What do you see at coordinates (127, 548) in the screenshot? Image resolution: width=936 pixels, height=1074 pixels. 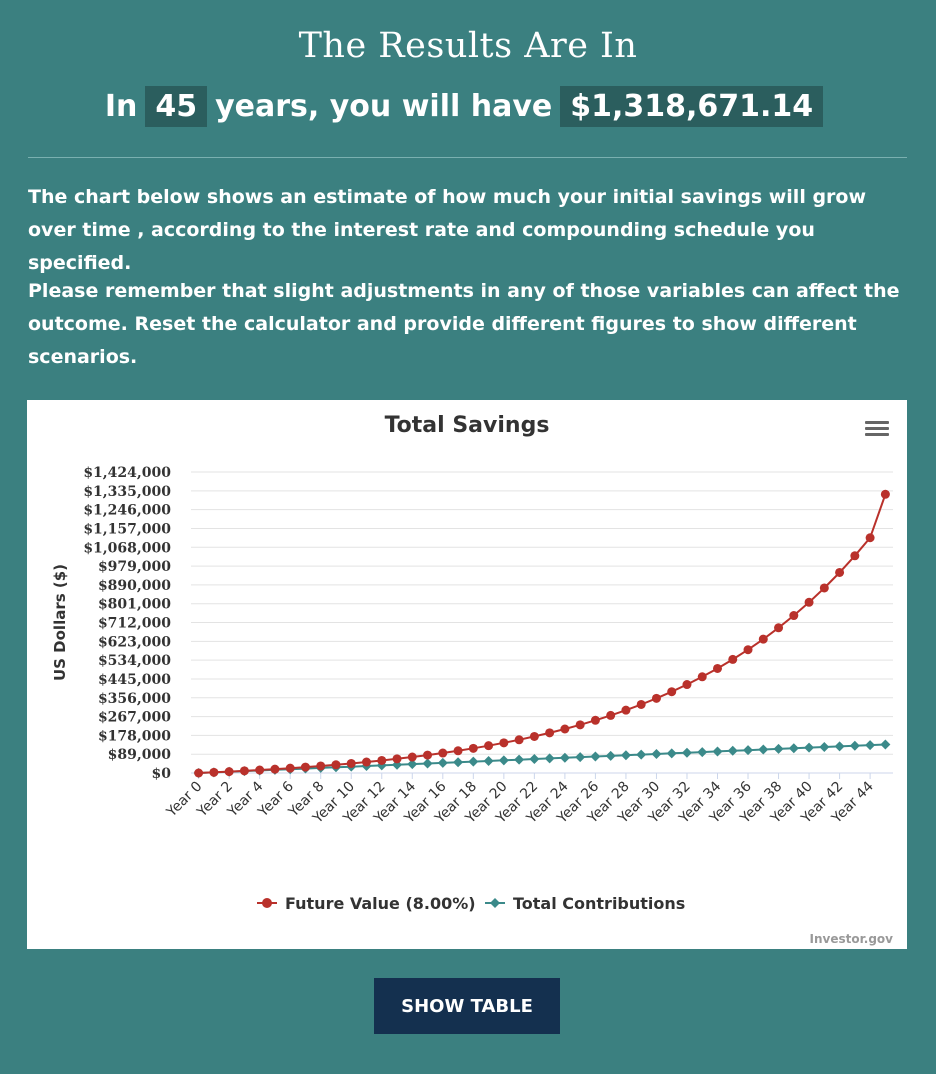 I see `y-tick-label: $1,068,000` at bounding box center [127, 548].